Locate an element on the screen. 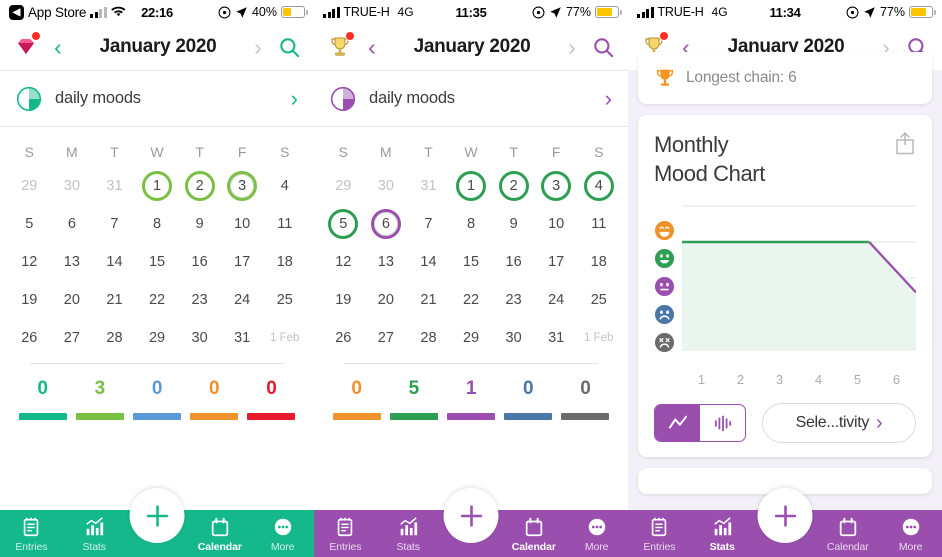  mood-count-item: 5 is located at coordinates (413, 399).